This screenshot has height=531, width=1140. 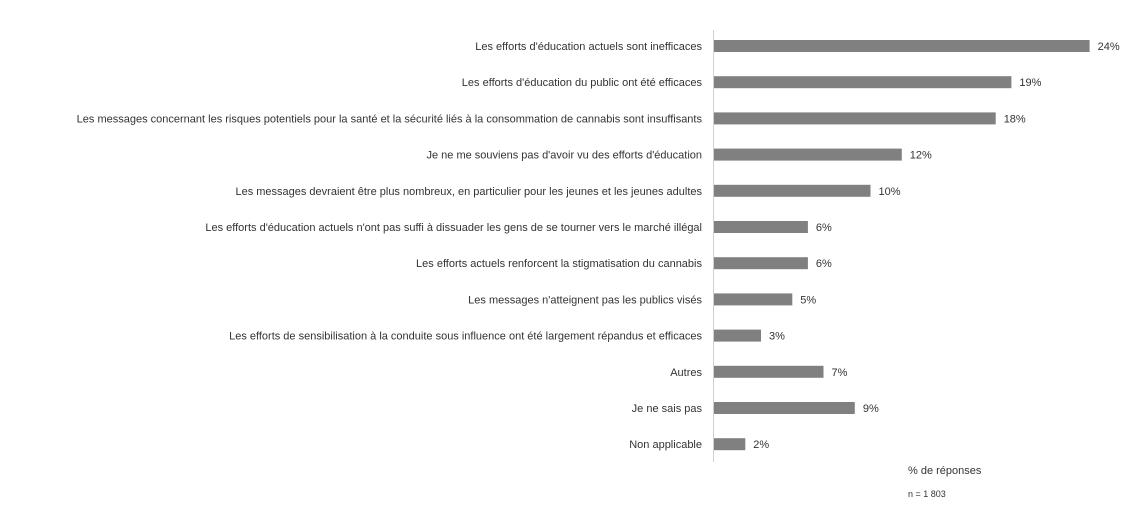 I want to click on value-label: 24%, so click(x=1109, y=47).